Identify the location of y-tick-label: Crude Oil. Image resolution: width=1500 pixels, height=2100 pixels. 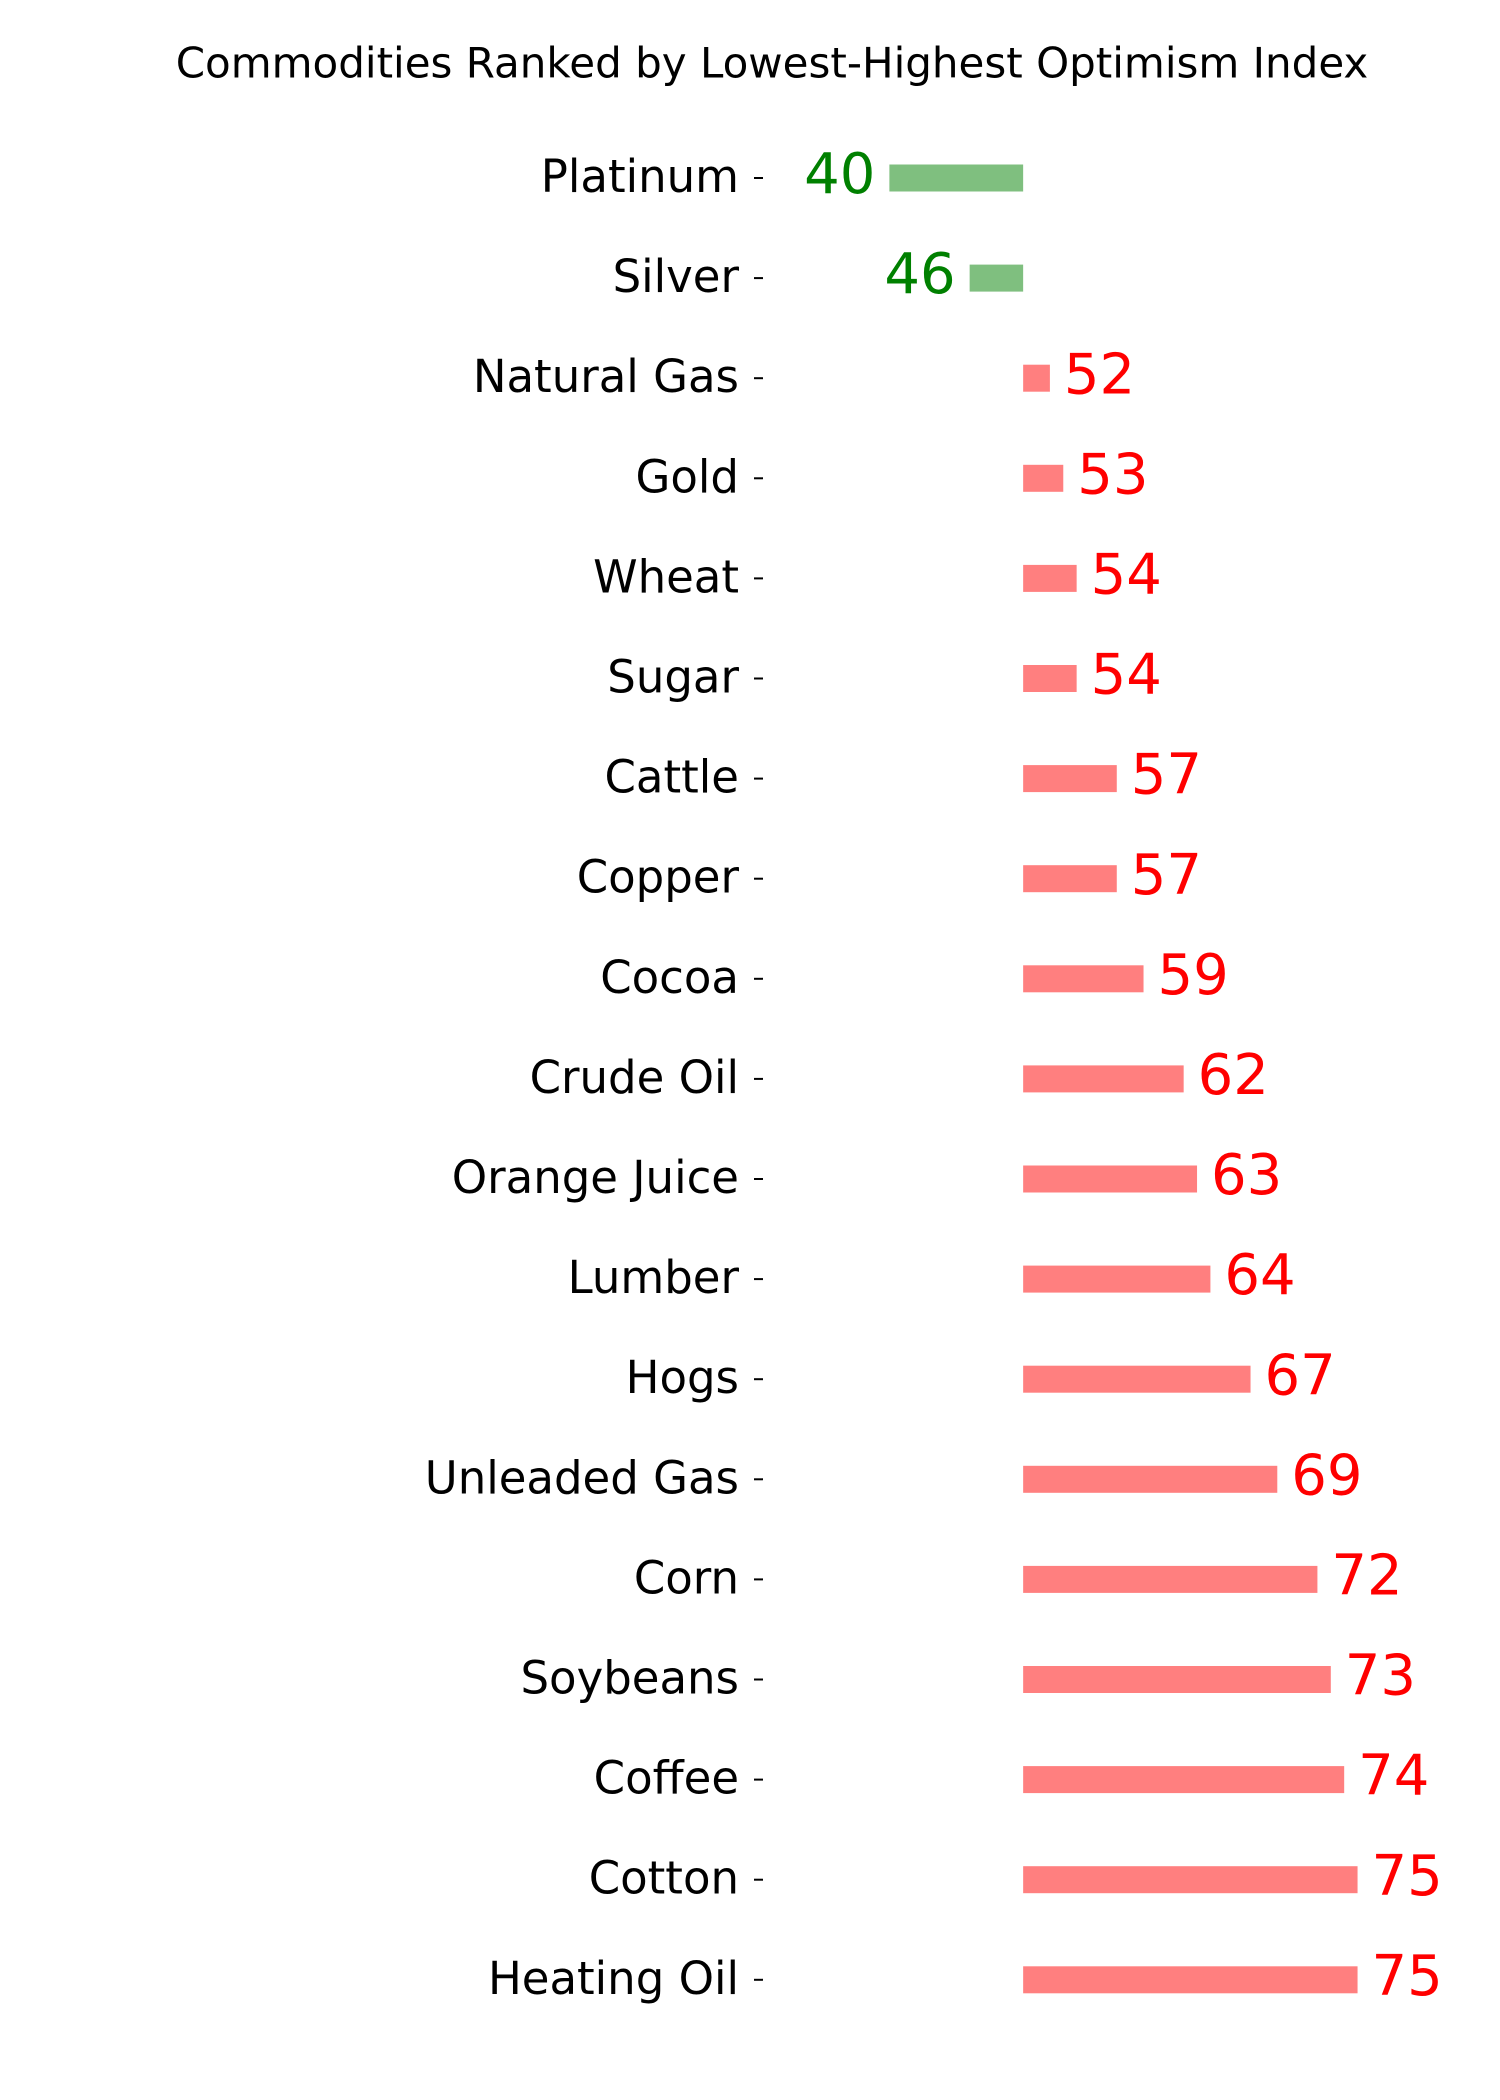
(634, 1077).